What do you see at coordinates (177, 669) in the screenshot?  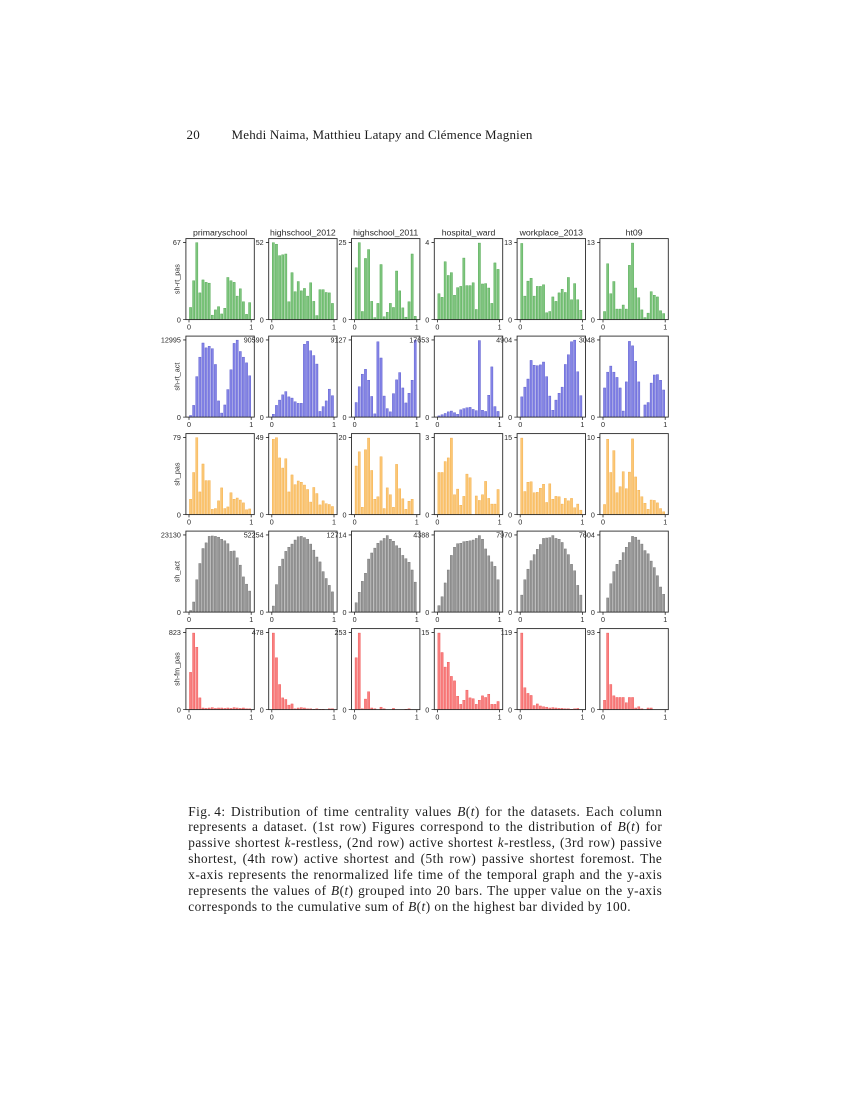 I see `svg-text: sh-fm_pas` at bounding box center [177, 669].